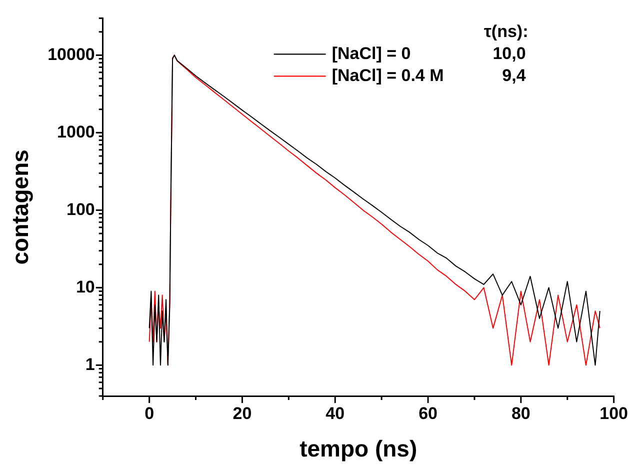 The width and height of the screenshot is (636, 472). Describe the element at coordinates (359, 449) in the screenshot. I see `x-axis-title: tempo (ns)` at that location.